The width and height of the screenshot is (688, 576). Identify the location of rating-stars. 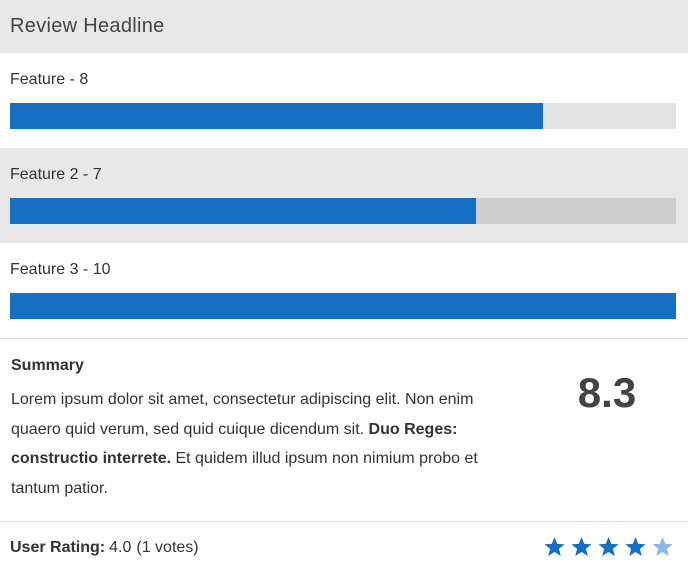
(608, 547).